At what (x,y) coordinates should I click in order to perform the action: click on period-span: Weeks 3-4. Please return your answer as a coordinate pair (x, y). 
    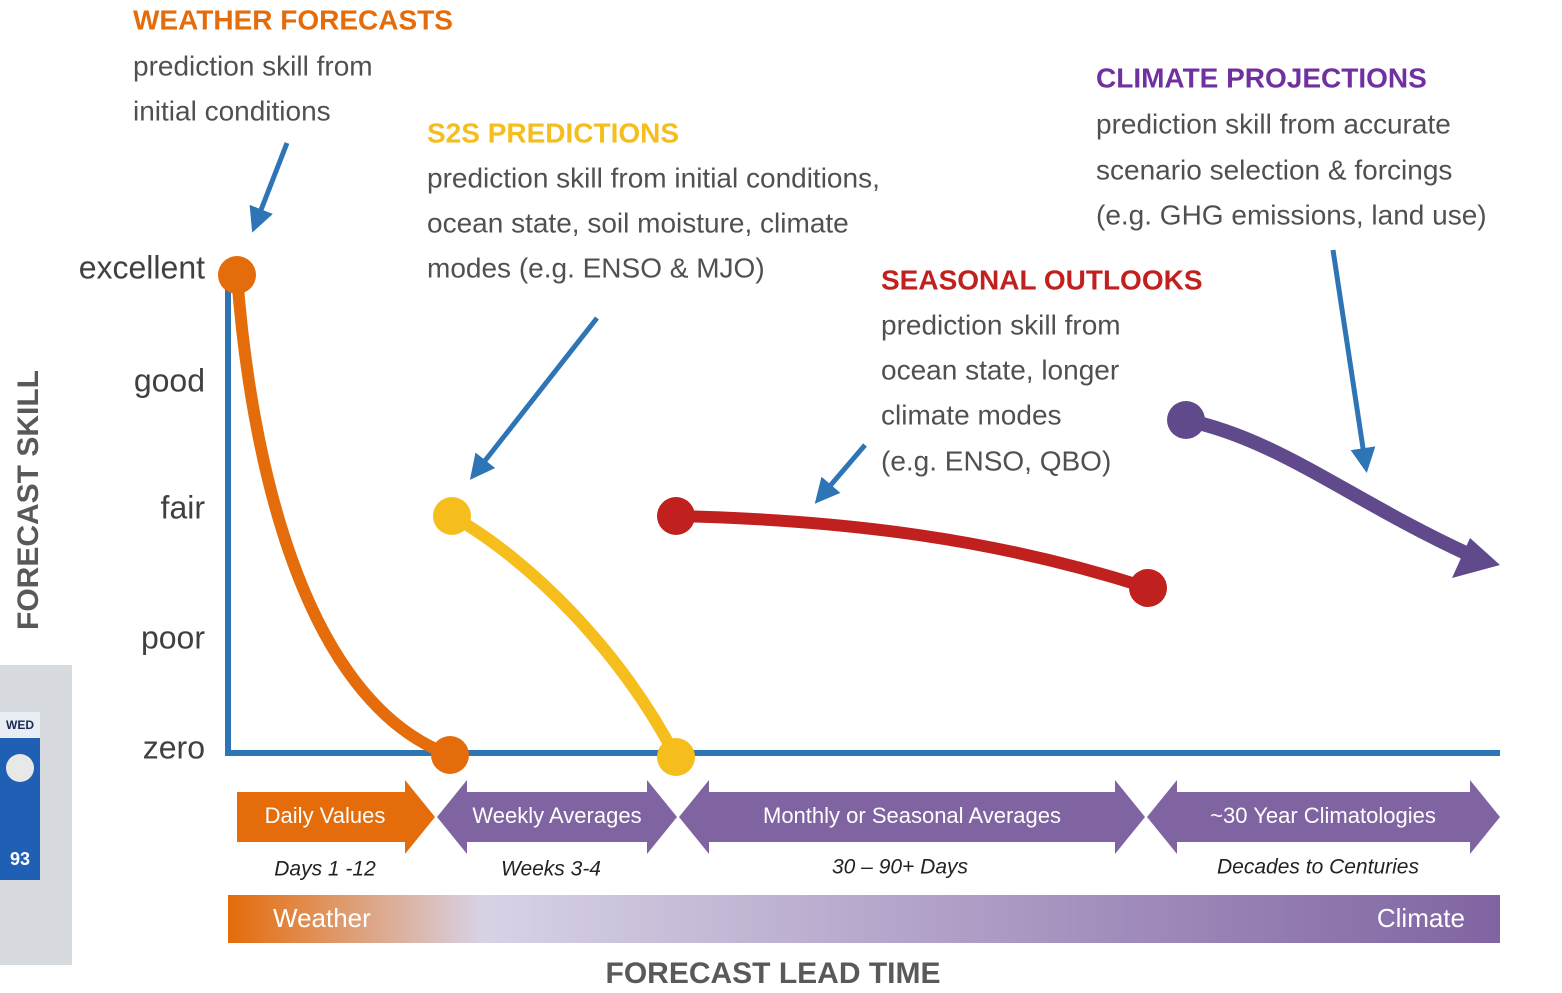
    Looking at the image, I should click on (551, 869).